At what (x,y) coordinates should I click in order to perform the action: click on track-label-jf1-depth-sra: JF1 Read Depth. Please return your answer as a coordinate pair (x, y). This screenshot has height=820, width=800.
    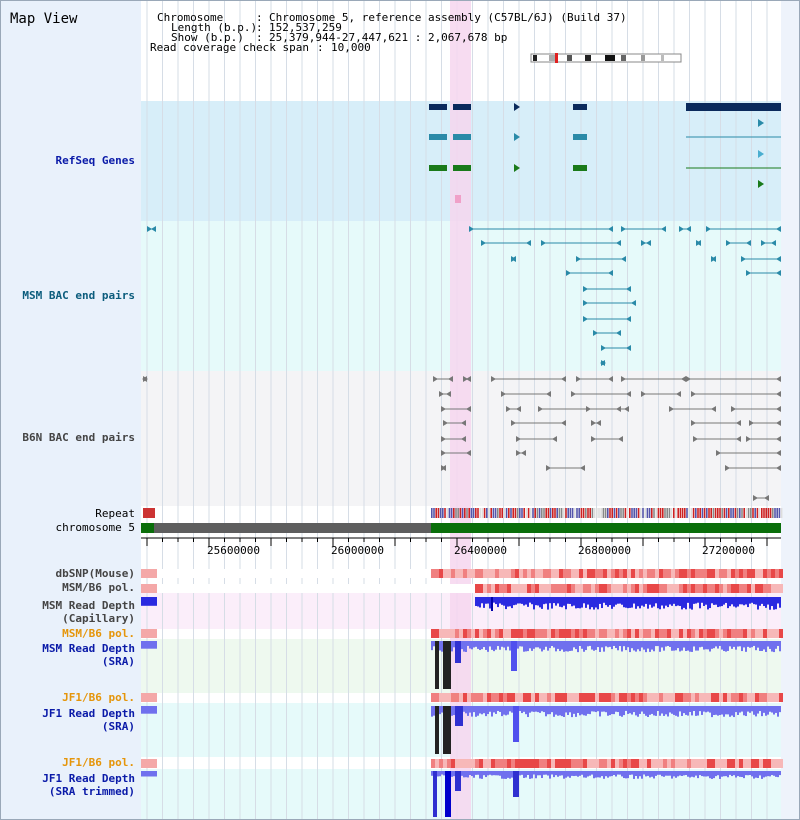
    Looking at the image, I should click on (88, 713).